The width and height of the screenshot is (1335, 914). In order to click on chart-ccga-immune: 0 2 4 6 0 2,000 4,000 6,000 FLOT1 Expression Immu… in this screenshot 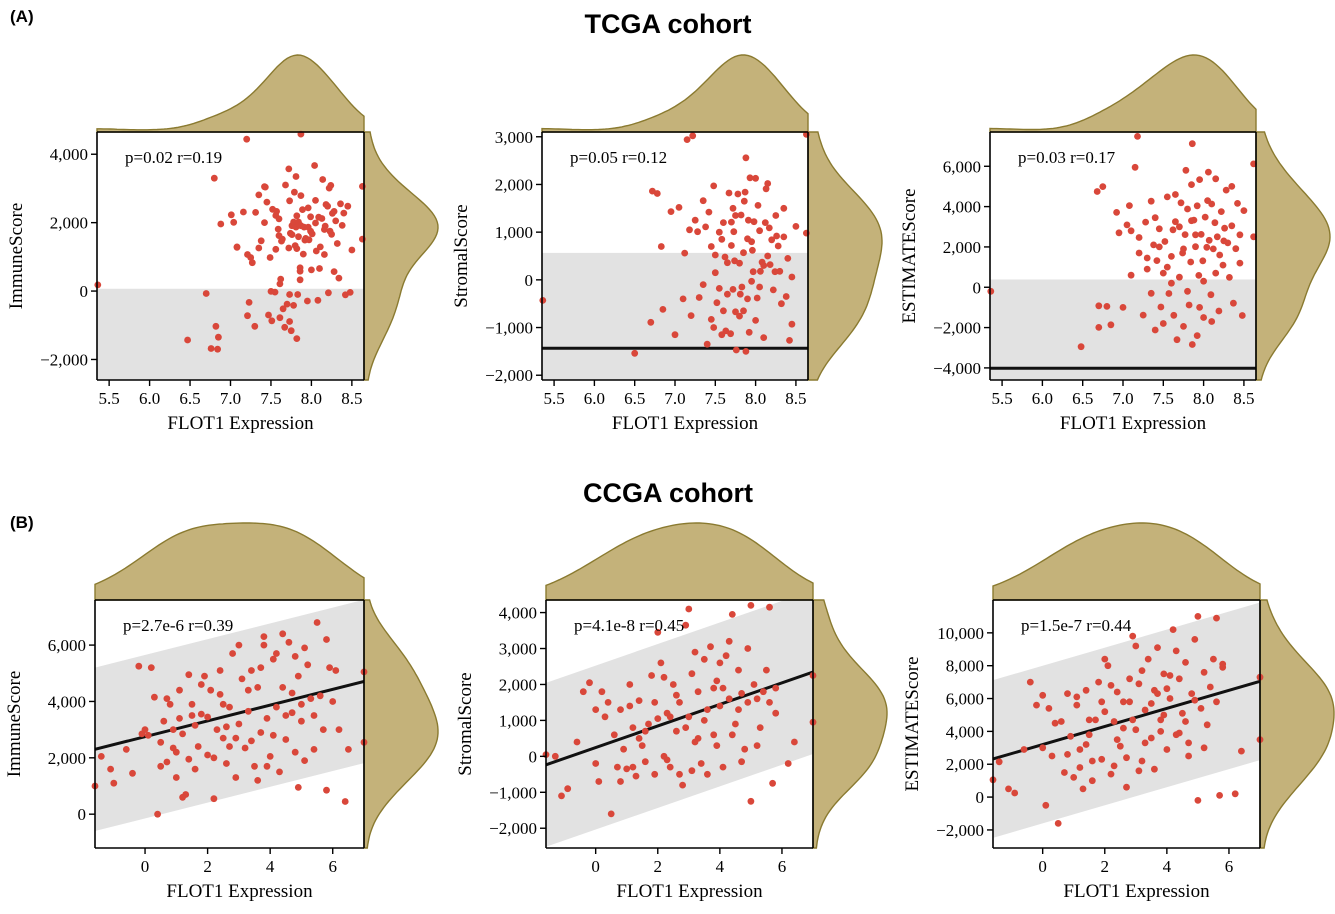, I will do `click(221, 712)`.